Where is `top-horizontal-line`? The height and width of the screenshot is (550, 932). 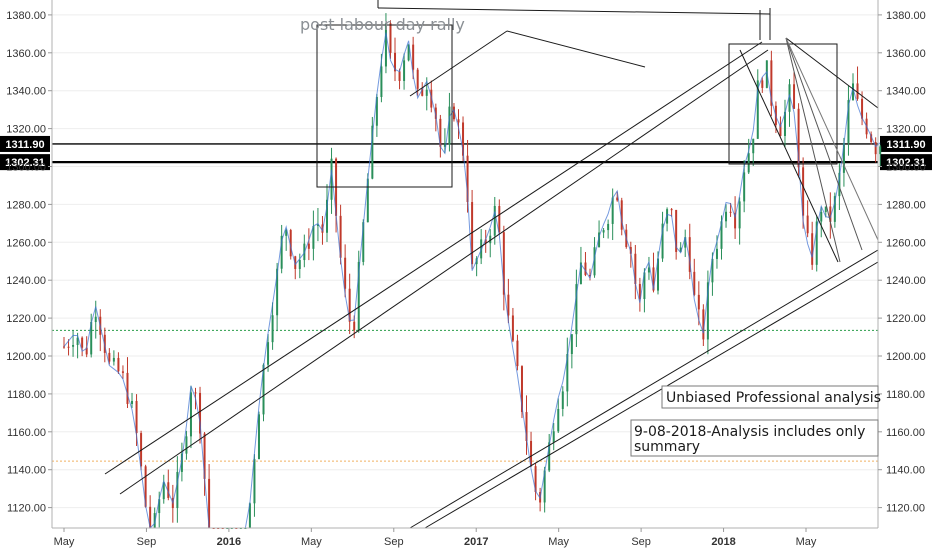 top-horizontal-line is located at coordinates (574, 11).